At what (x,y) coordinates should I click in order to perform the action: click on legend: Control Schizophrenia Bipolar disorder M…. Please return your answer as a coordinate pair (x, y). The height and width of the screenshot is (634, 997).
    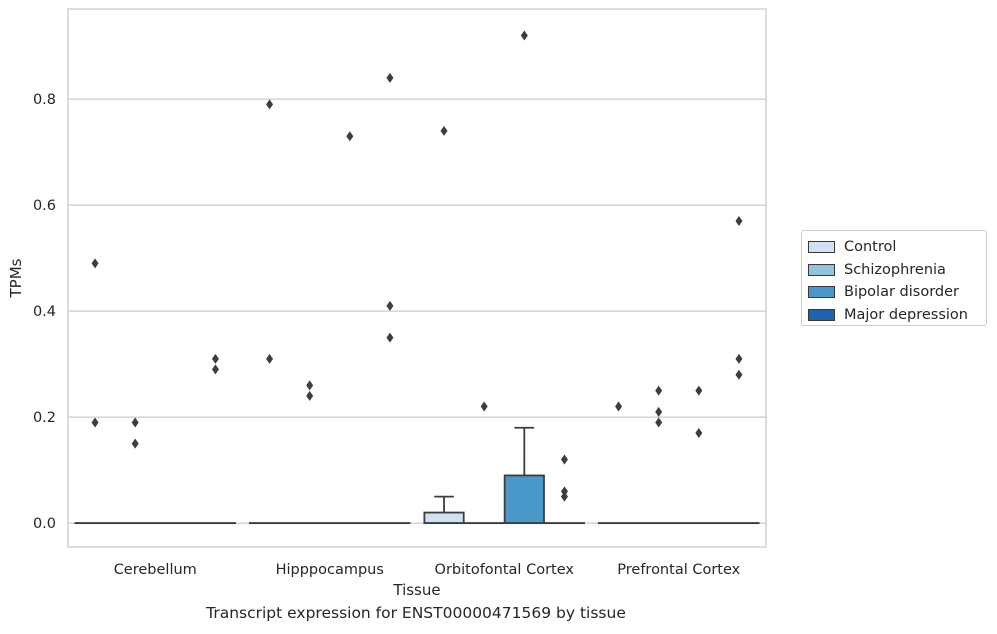
    Looking at the image, I should click on (894, 278).